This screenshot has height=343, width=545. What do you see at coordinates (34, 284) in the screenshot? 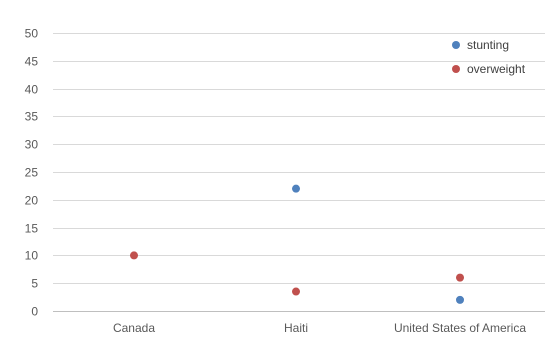
I see `y-tick-label: 5` at bounding box center [34, 284].